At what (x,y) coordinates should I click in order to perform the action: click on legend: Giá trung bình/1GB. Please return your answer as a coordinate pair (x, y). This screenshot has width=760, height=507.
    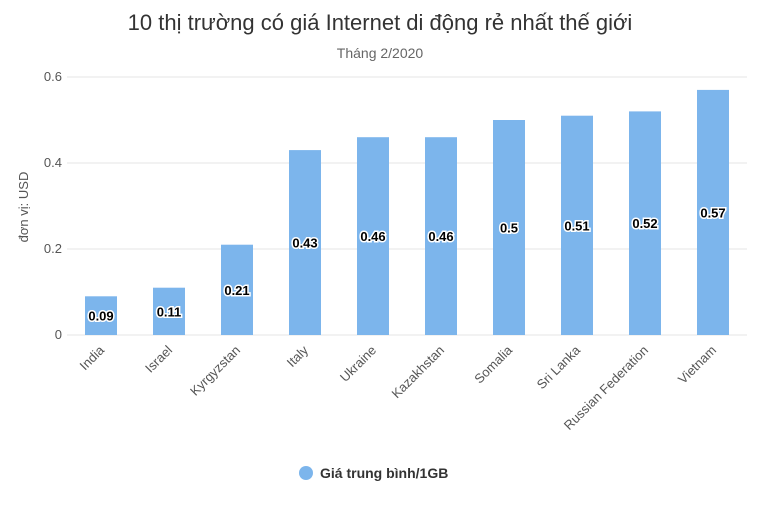
    Looking at the image, I should click on (373, 473).